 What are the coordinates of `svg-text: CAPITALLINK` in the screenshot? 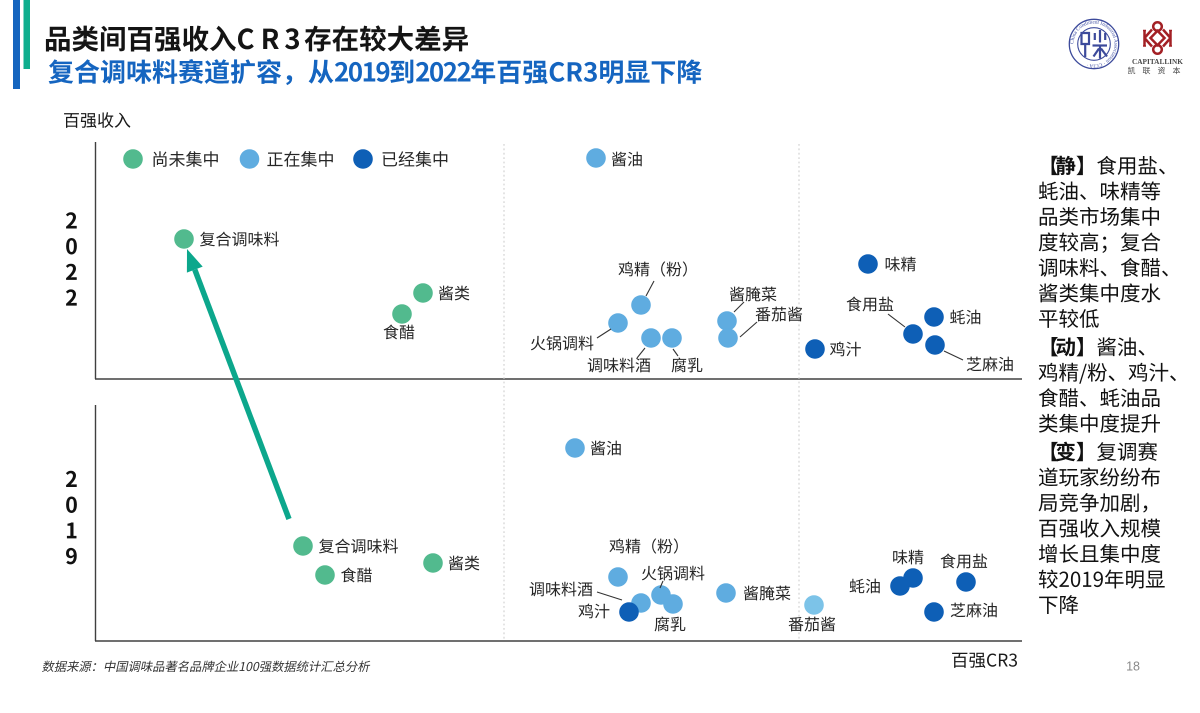 It's located at (1157, 61).